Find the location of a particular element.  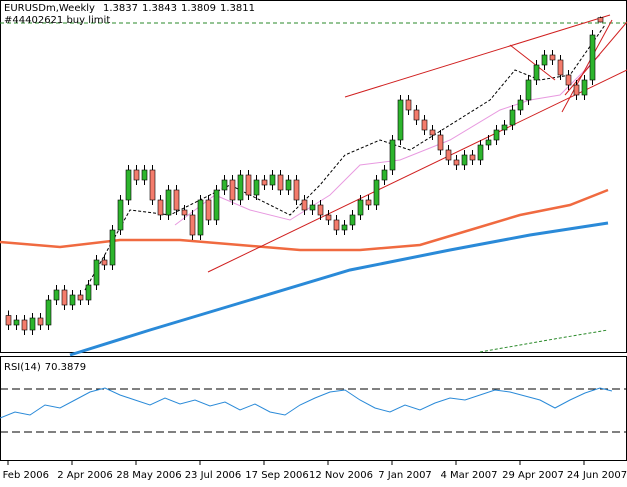

x-tick-label: 24 Jun 2007 is located at coordinates (597, 475).